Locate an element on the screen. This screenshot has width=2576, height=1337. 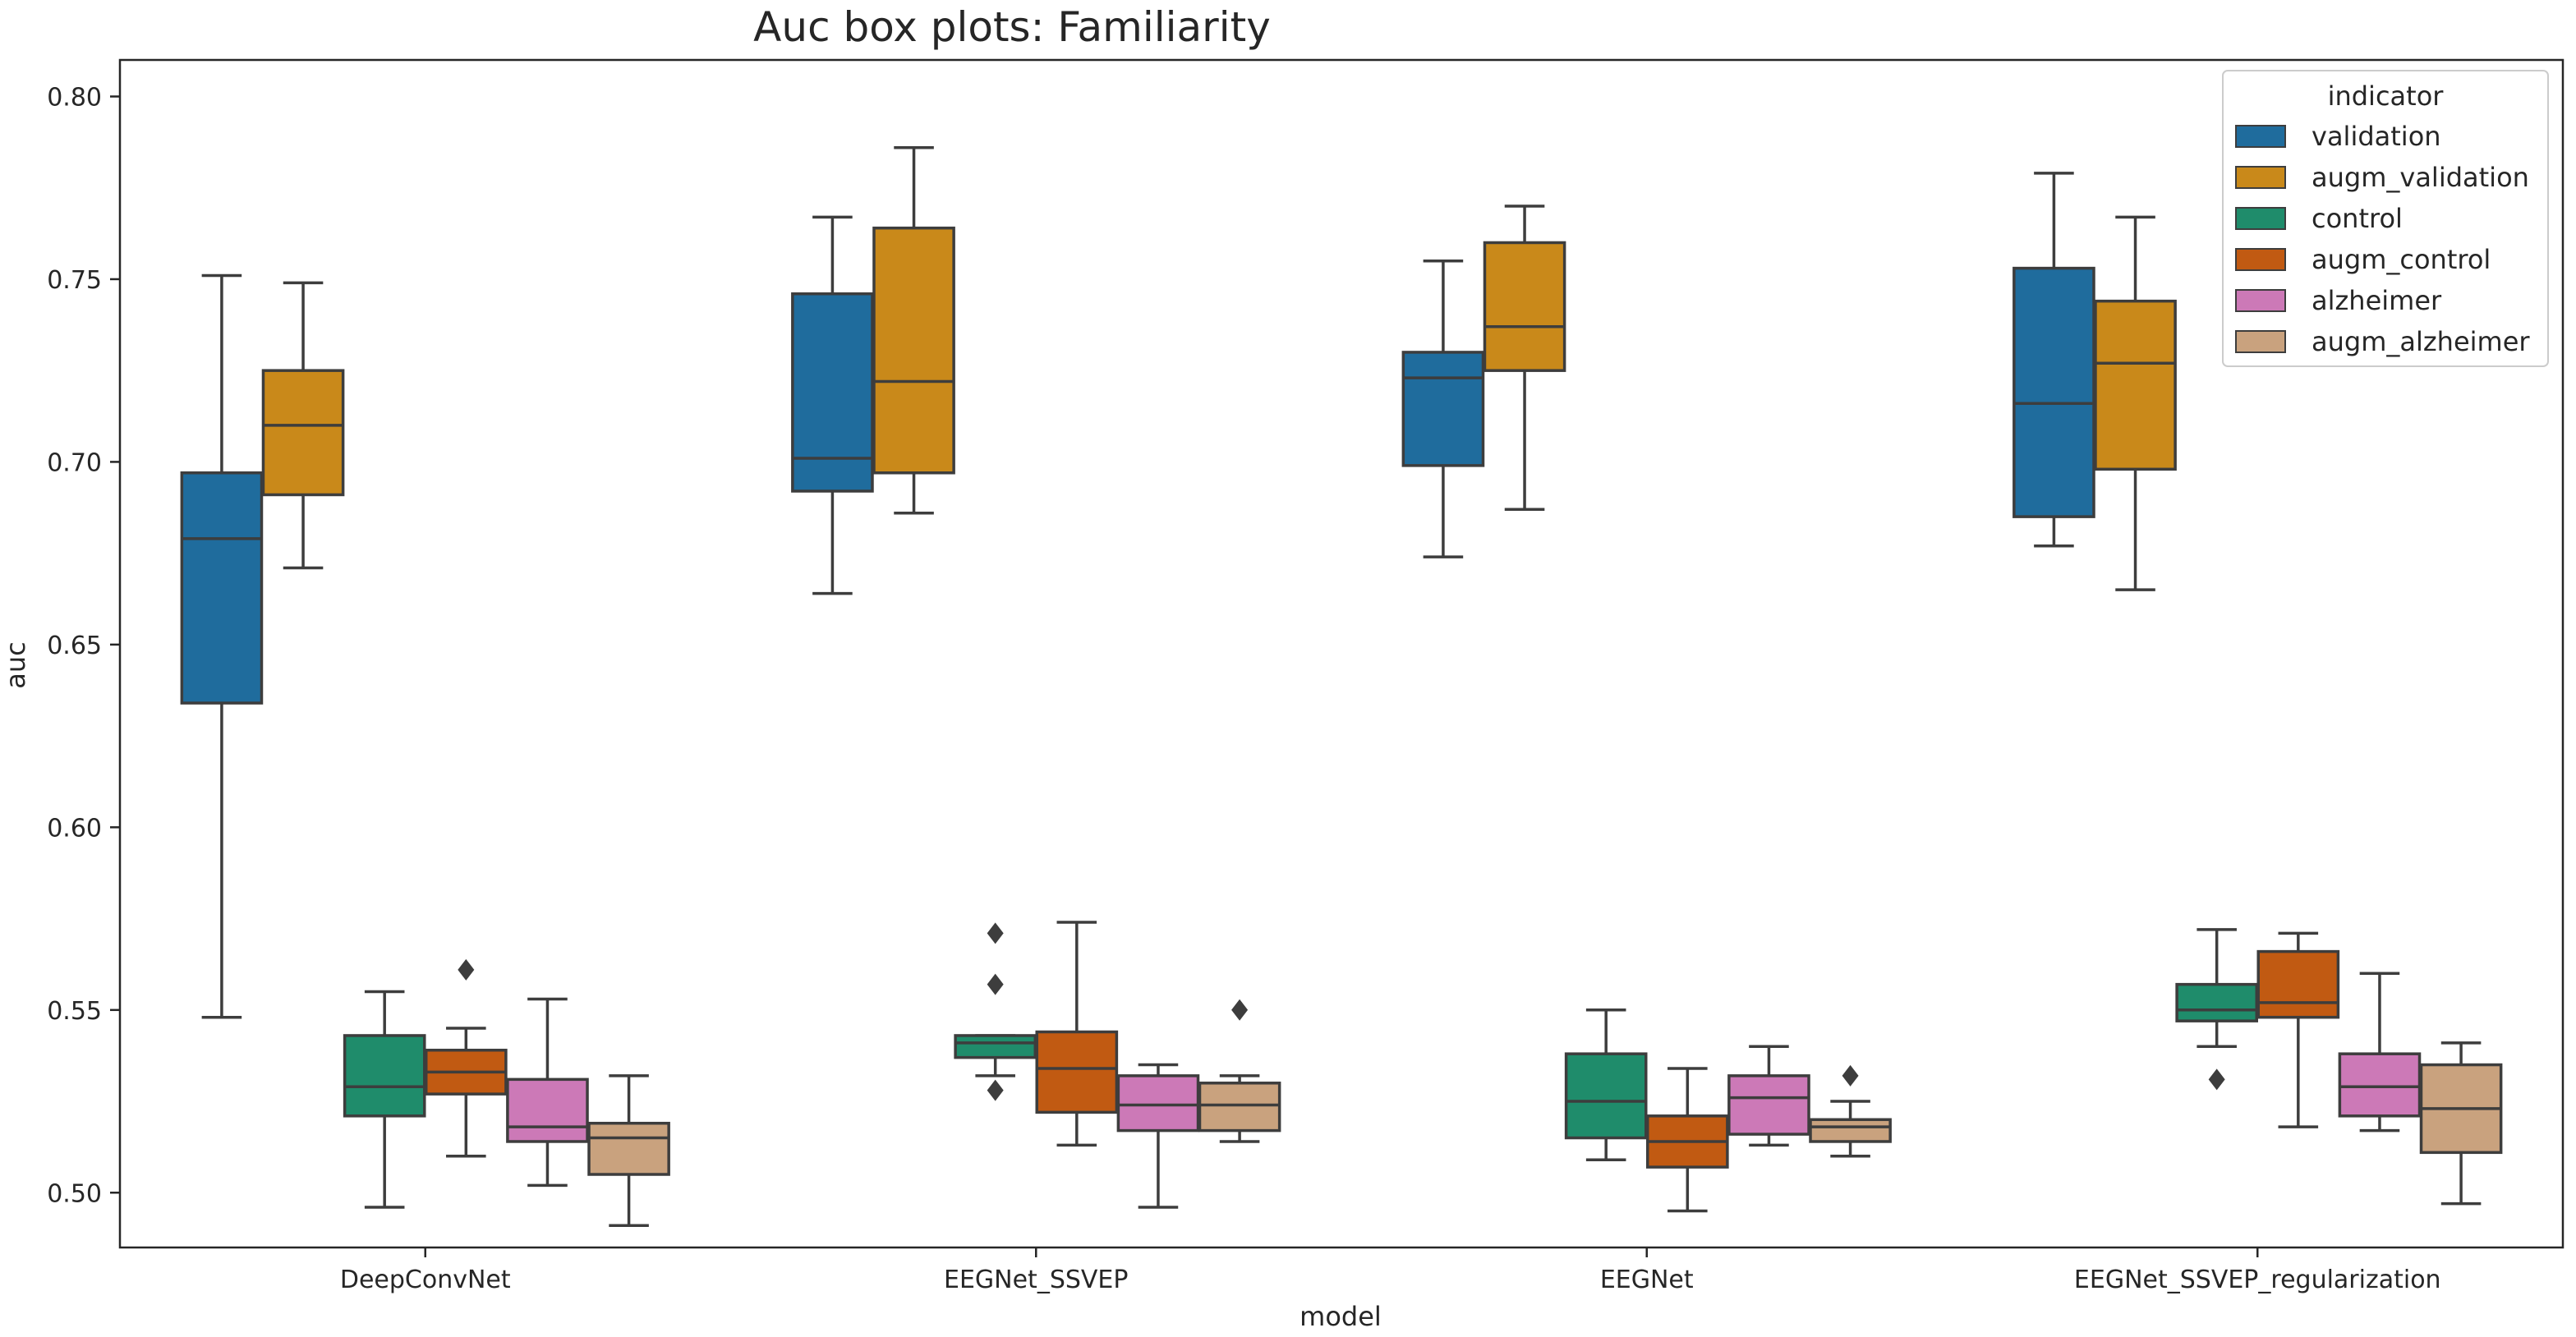
y-tick-label: 0.55 is located at coordinates (74, 1011).